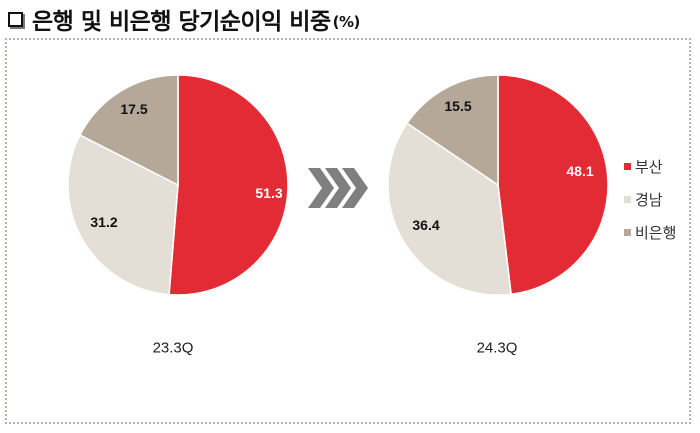  What do you see at coordinates (134, 109) in the screenshot?
I see `pie-label-nonbank: 17.5` at bounding box center [134, 109].